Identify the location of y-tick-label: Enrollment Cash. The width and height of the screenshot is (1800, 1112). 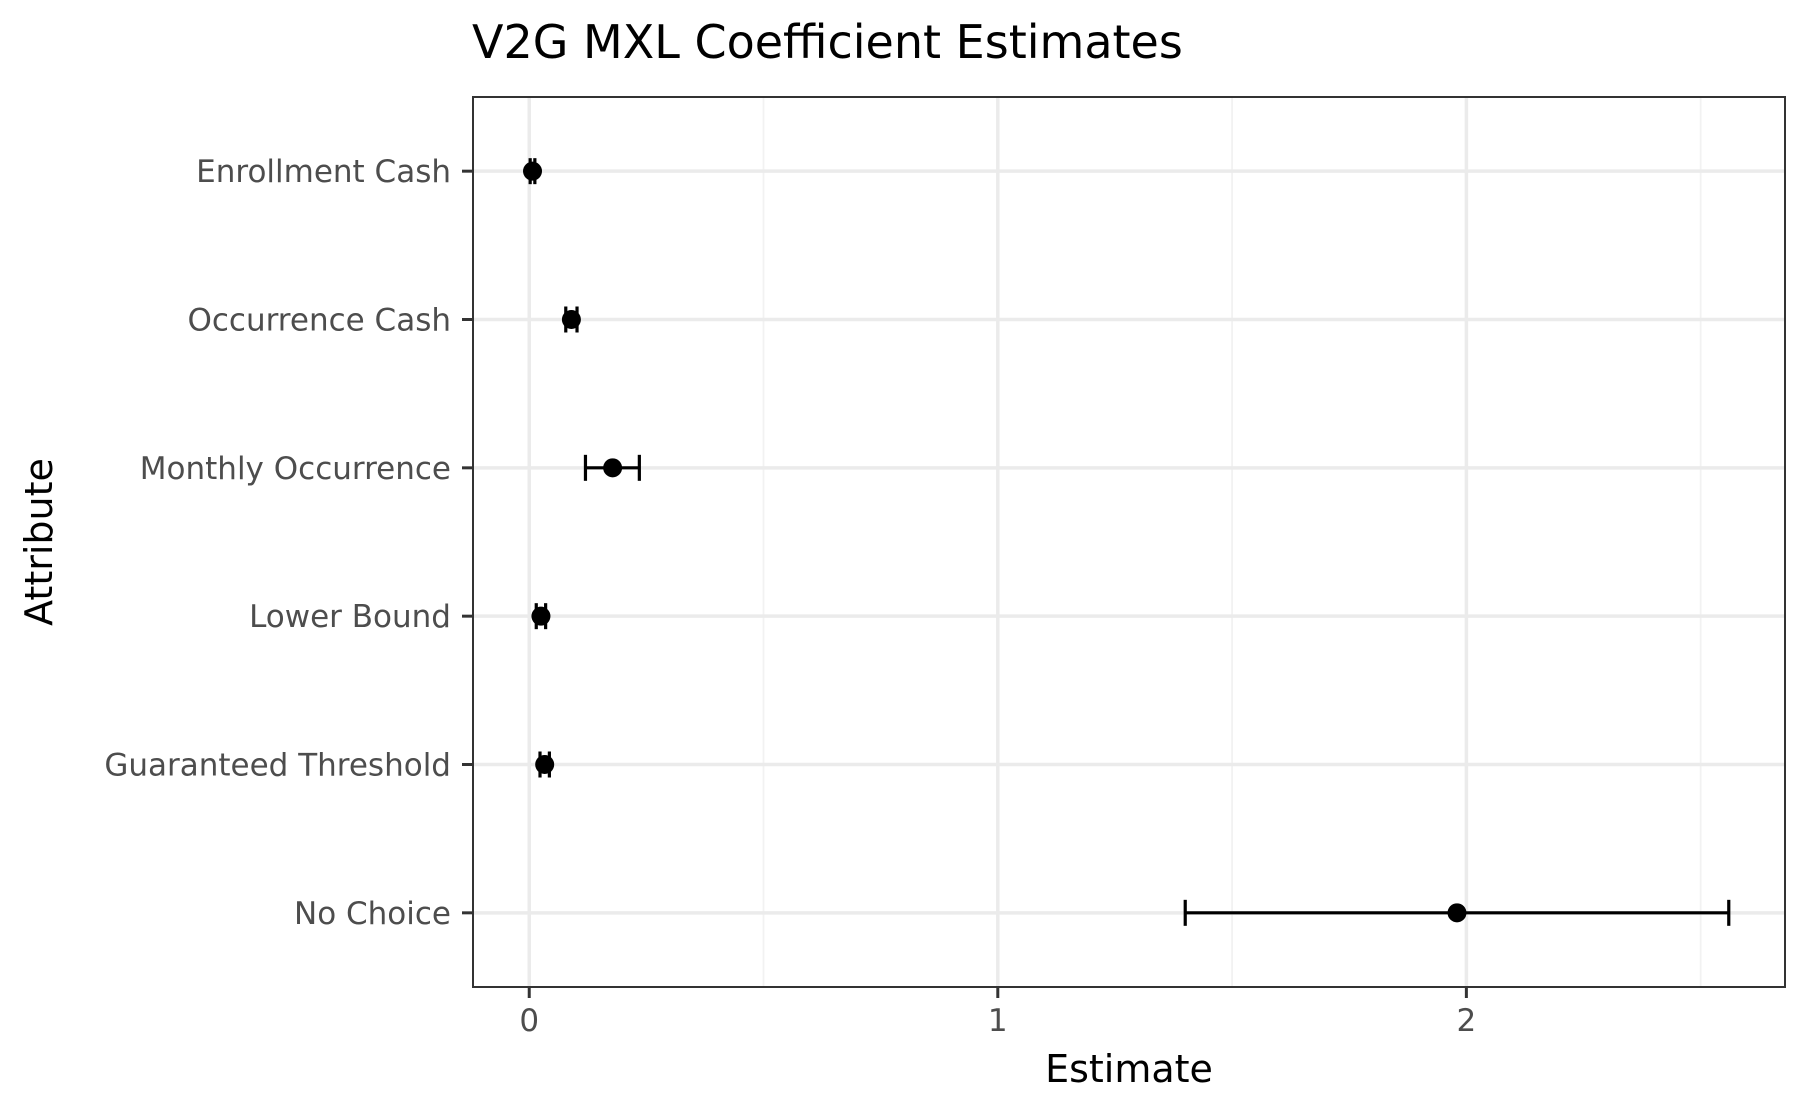
(323, 172).